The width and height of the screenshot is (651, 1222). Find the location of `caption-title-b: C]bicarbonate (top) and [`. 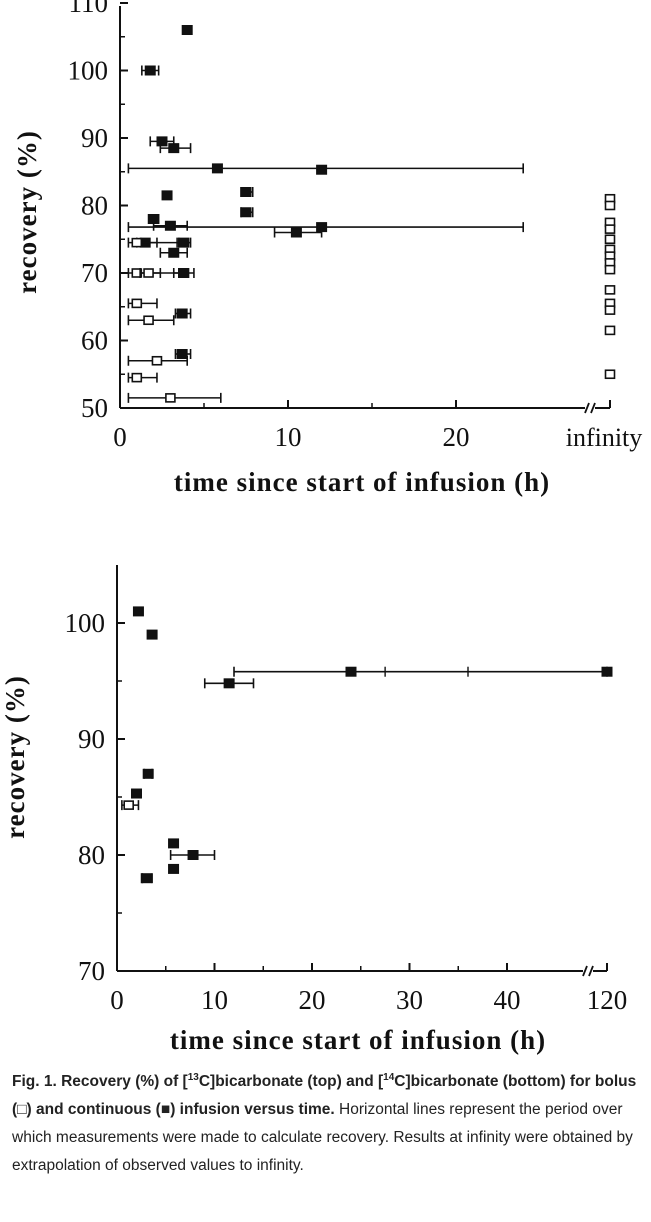

caption-title-b: C]bicarbonate (top) and [ is located at coordinates (291, 1081).